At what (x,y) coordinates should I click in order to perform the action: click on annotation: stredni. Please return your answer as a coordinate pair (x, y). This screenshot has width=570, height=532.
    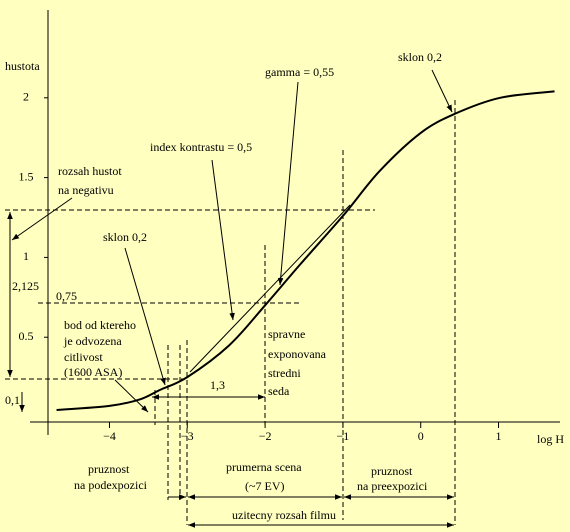
    Looking at the image, I should click on (284, 373).